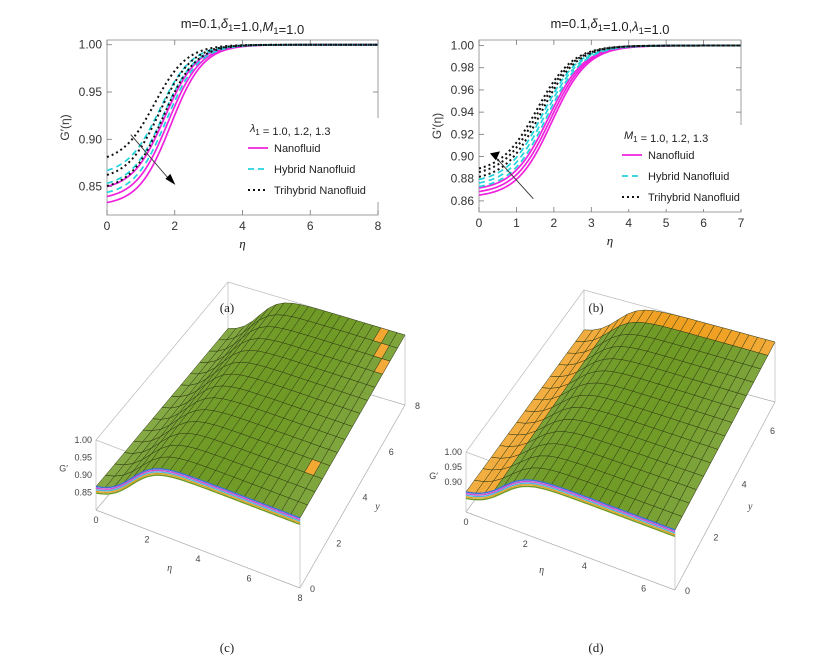 The image size is (818, 662). What do you see at coordinates (463, 68) in the screenshot?
I see `y-tick-label: 0.98` at bounding box center [463, 68].